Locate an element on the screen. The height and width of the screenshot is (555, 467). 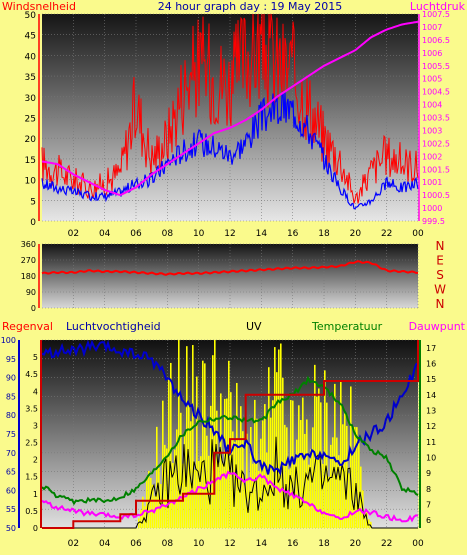
rain-tick-label: 2.5 is located at coordinates (31, 443).